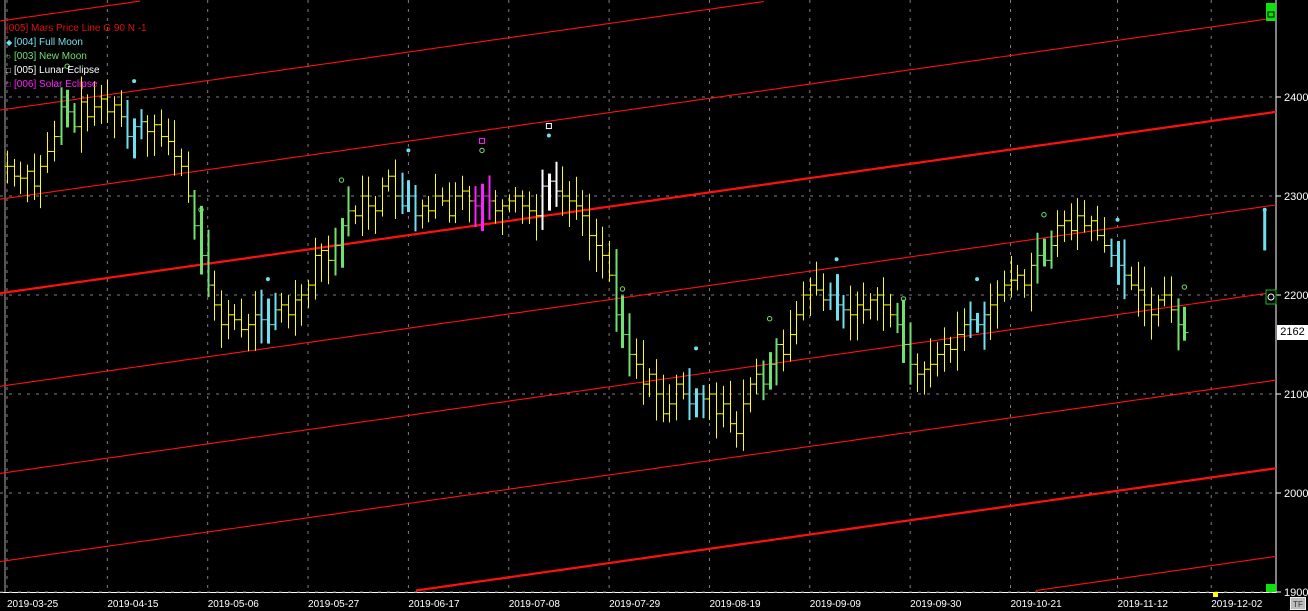  I want to click on x-tick-label: 2019-04-15, so click(133, 604).